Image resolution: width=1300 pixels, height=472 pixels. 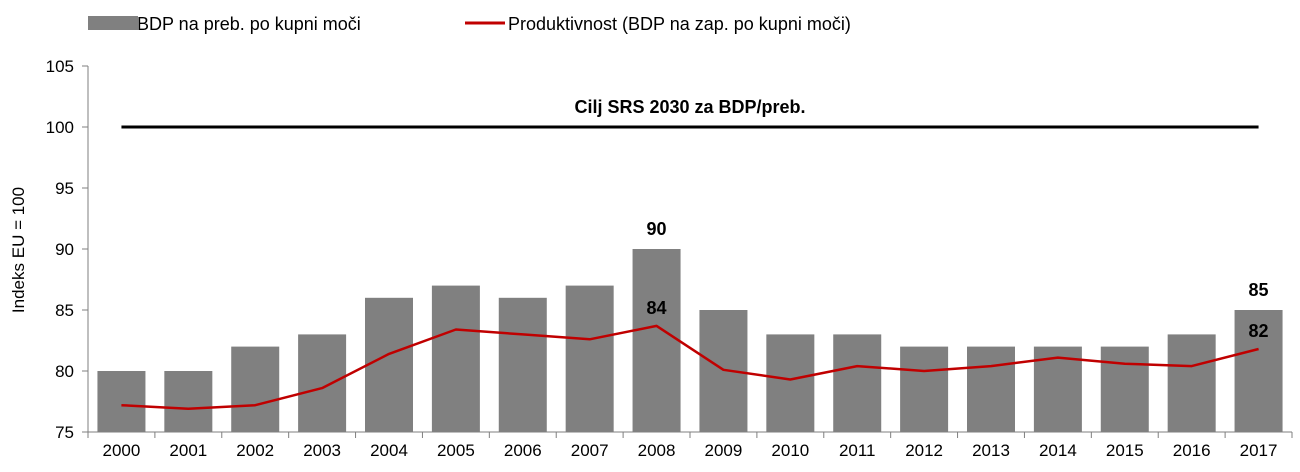 I want to click on x-tick-label: 2005, so click(x=456, y=450).